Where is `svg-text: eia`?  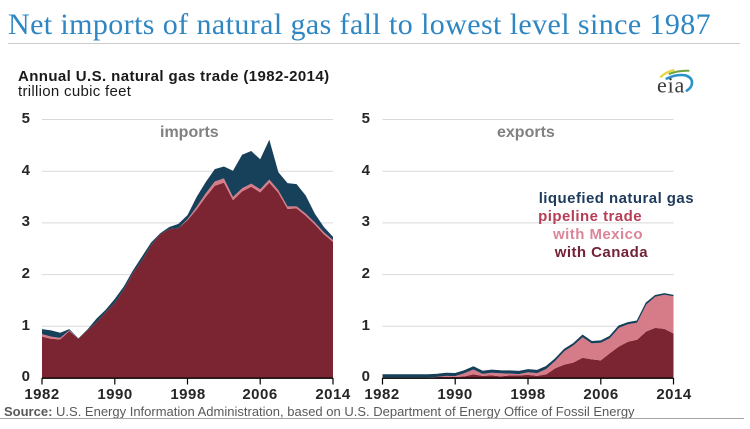
svg-text: eia is located at coordinates (671, 85).